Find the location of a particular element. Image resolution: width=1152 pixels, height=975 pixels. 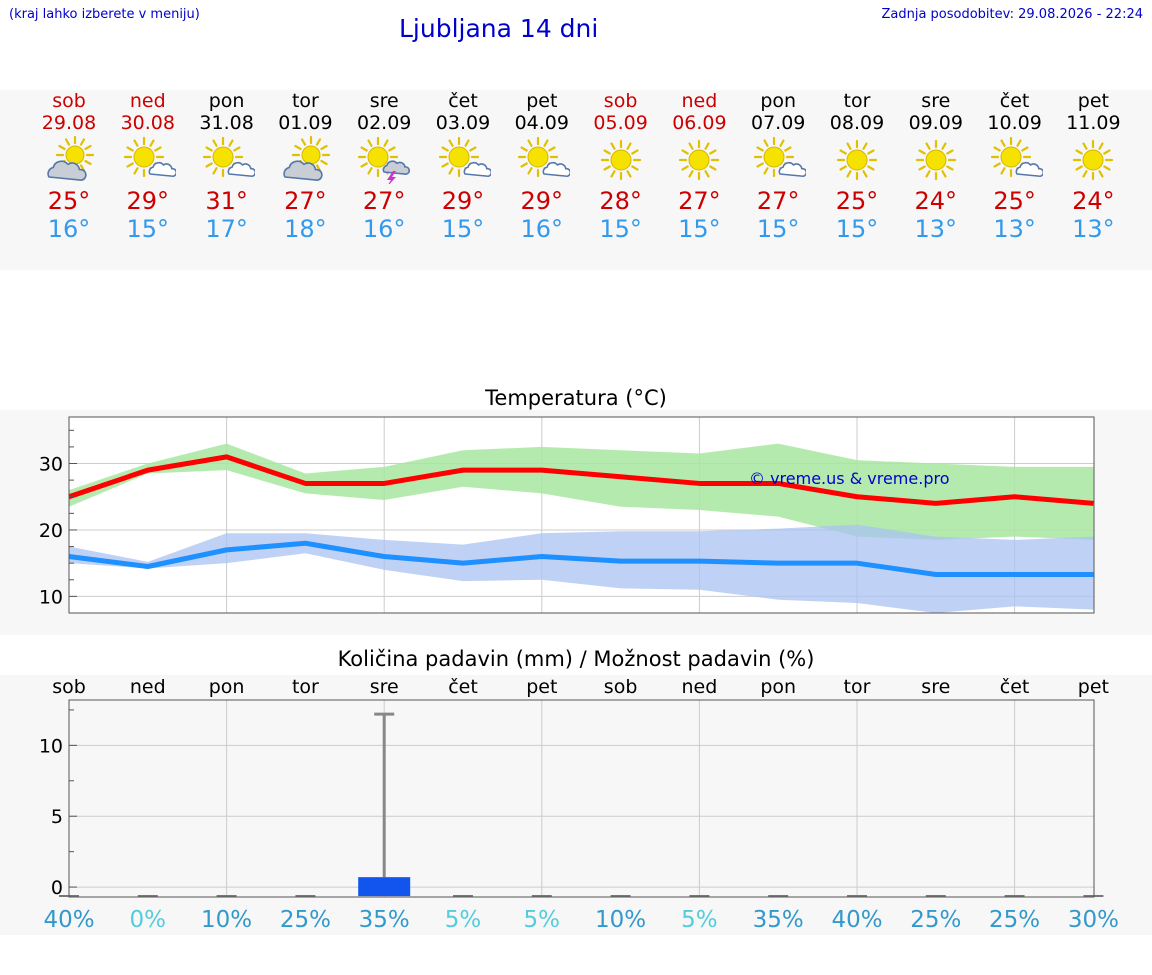

precipitation-y-tick-label: 10 is located at coordinates (51, 746).